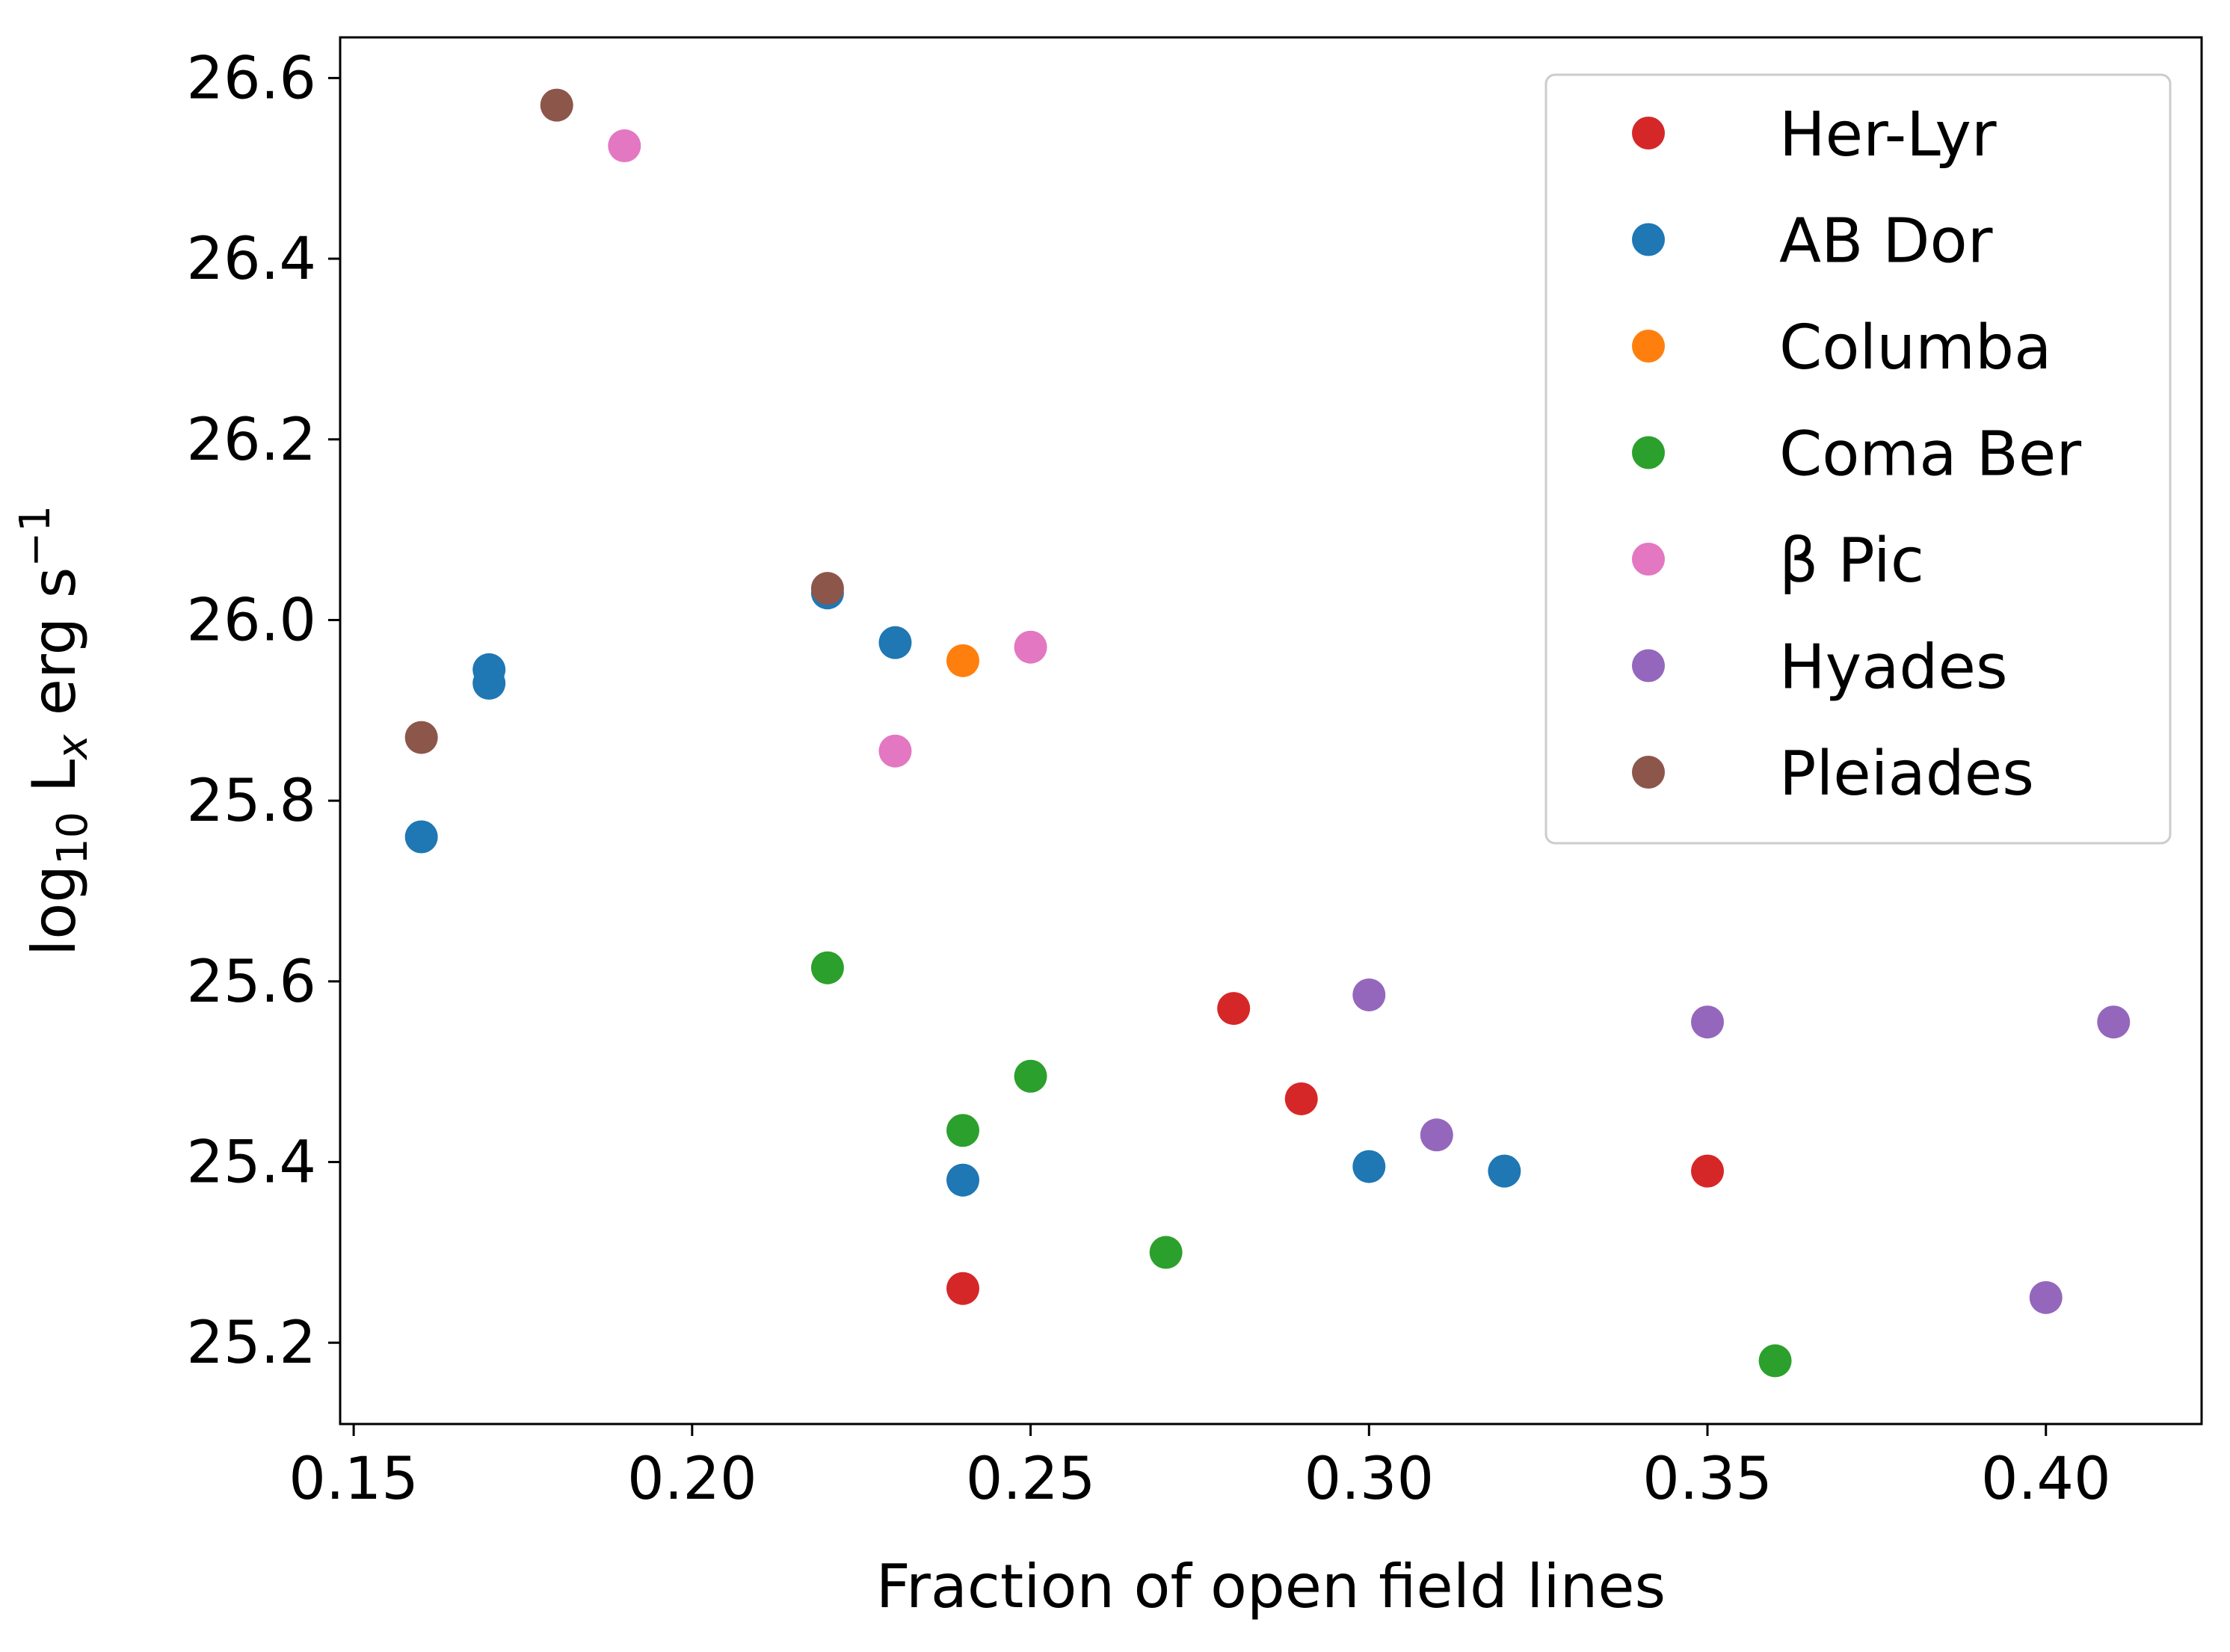 The image size is (2230, 1652). What do you see at coordinates (1851, 561) in the screenshot?
I see `legend-label: β Pic` at bounding box center [1851, 561].